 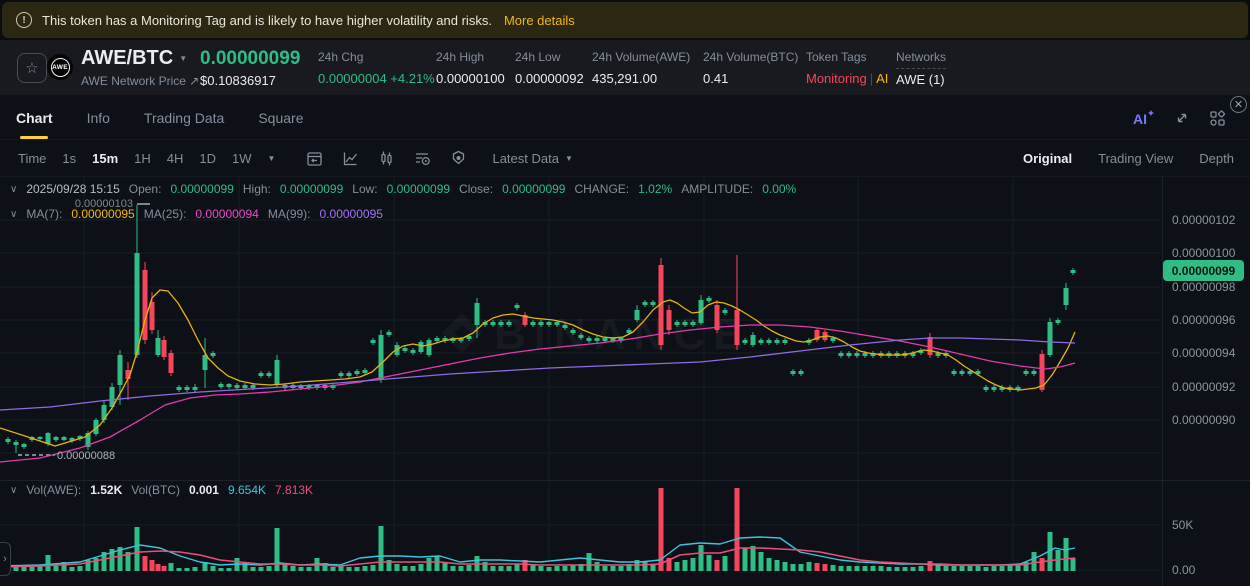 What do you see at coordinates (1204, 420) in the screenshot?
I see `axis-label: 0.00000090` at bounding box center [1204, 420].